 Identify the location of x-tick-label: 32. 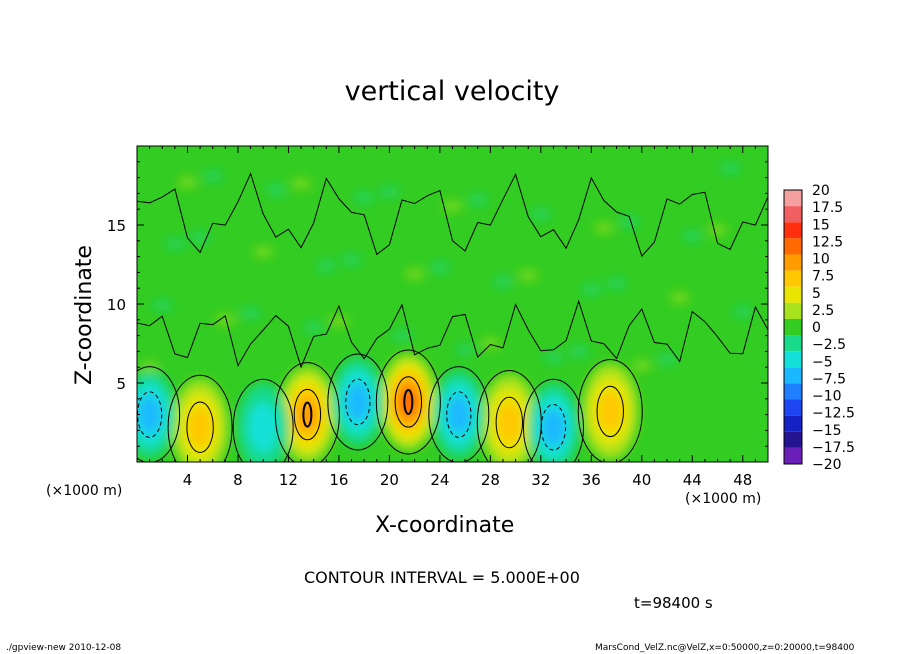
(540, 480).